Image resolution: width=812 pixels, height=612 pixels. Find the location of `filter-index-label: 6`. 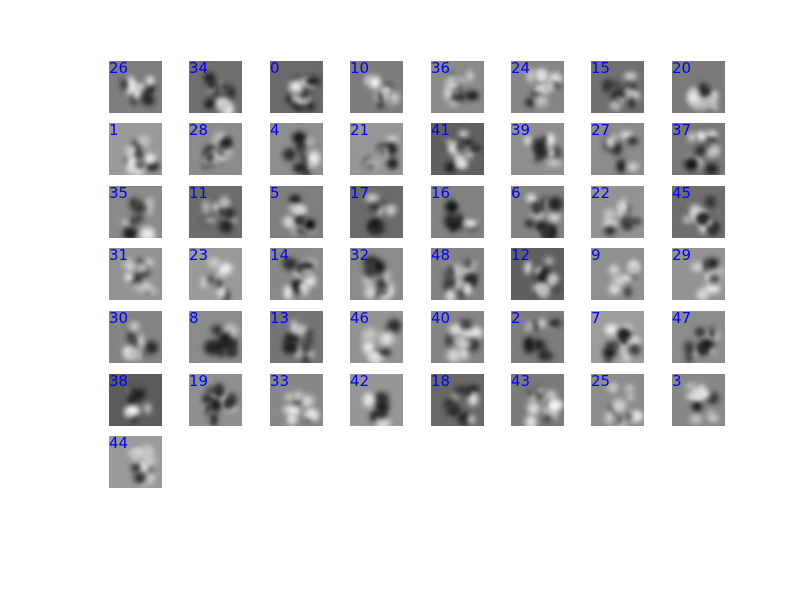

filter-index-label: 6 is located at coordinates (516, 194).